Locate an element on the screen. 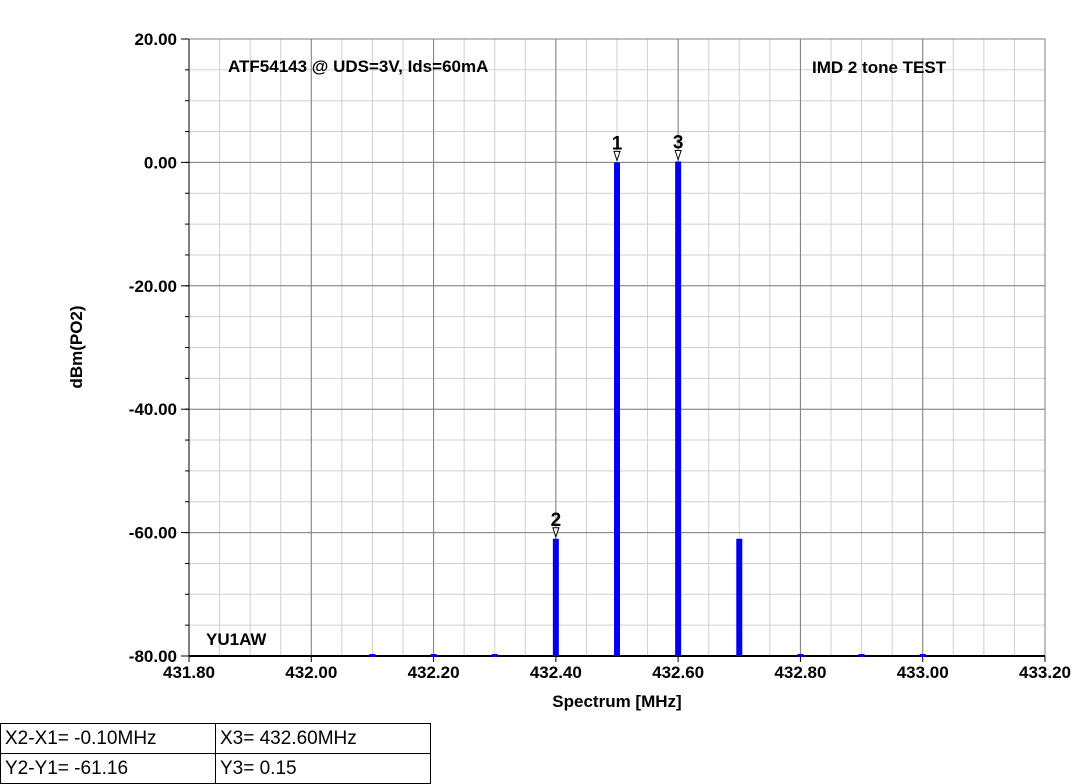 This screenshot has height=784, width=1085. chart-markers: 1 2 3 is located at coordinates (617, 335).